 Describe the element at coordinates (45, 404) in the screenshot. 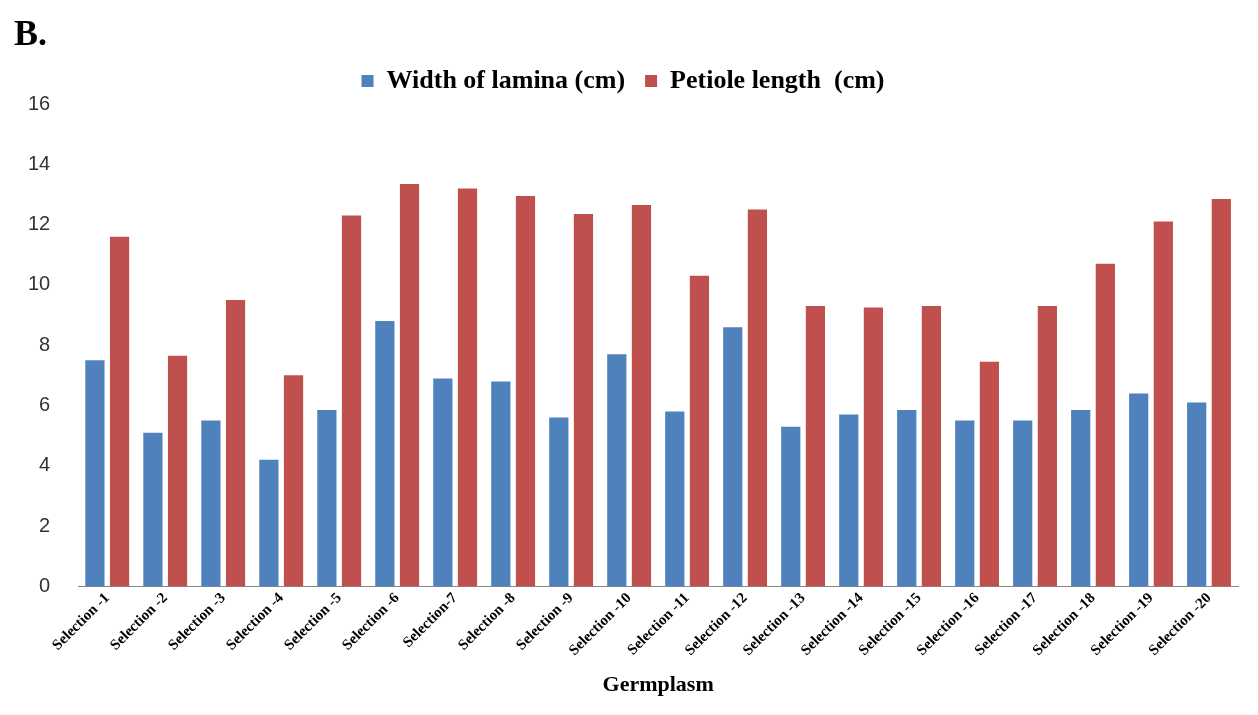

I see `y-tick-label: 6` at that location.